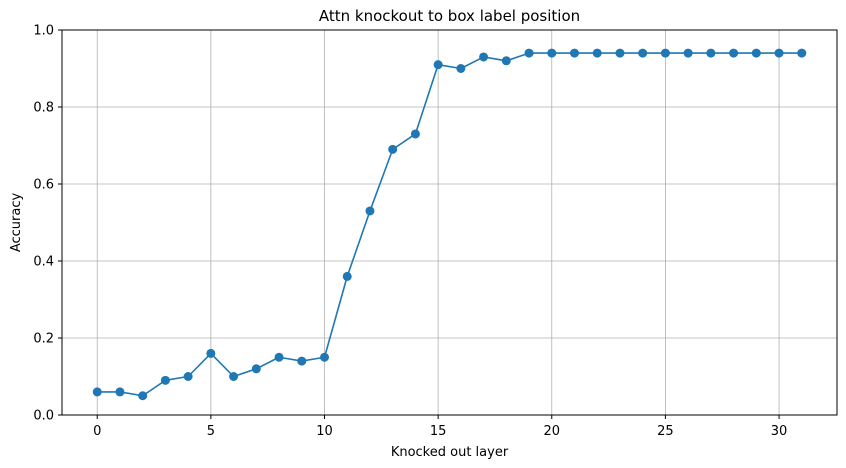  I want to click on x-tick-label: 30, so click(779, 431).